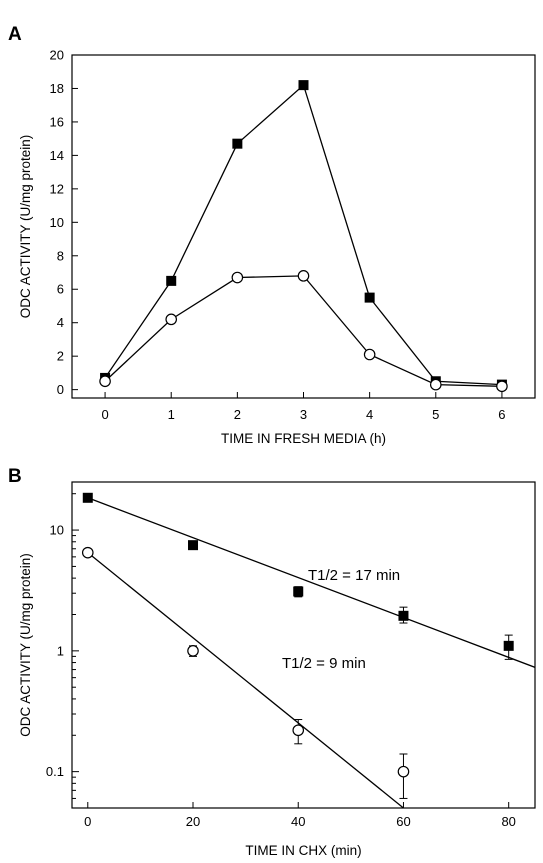 This screenshot has height=863, width=543. What do you see at coordinates (57, 155) in the screenshot?
I see `y-tick-label: 14` at bounding box center [57, 155].